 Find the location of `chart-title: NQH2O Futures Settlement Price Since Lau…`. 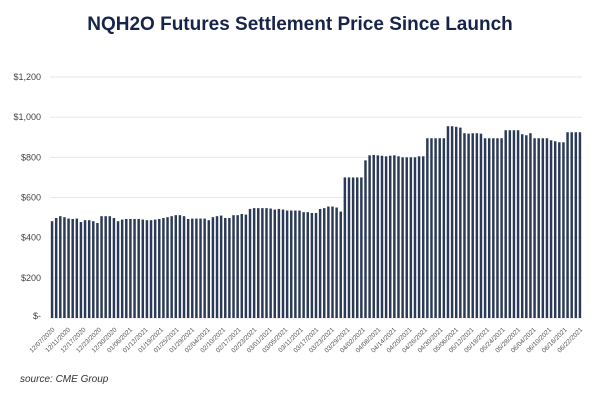

chart-title: NQH2O Futures Settlement Price Since Lau… is located at coordinates (300, 24).